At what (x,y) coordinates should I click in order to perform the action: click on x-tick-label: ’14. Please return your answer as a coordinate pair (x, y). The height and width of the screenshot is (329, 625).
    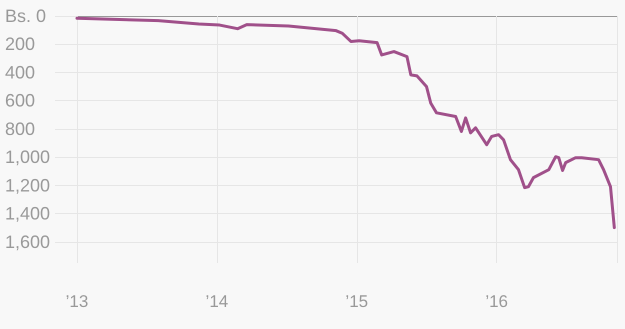
    Looking at the image, I should click on (217, 301).